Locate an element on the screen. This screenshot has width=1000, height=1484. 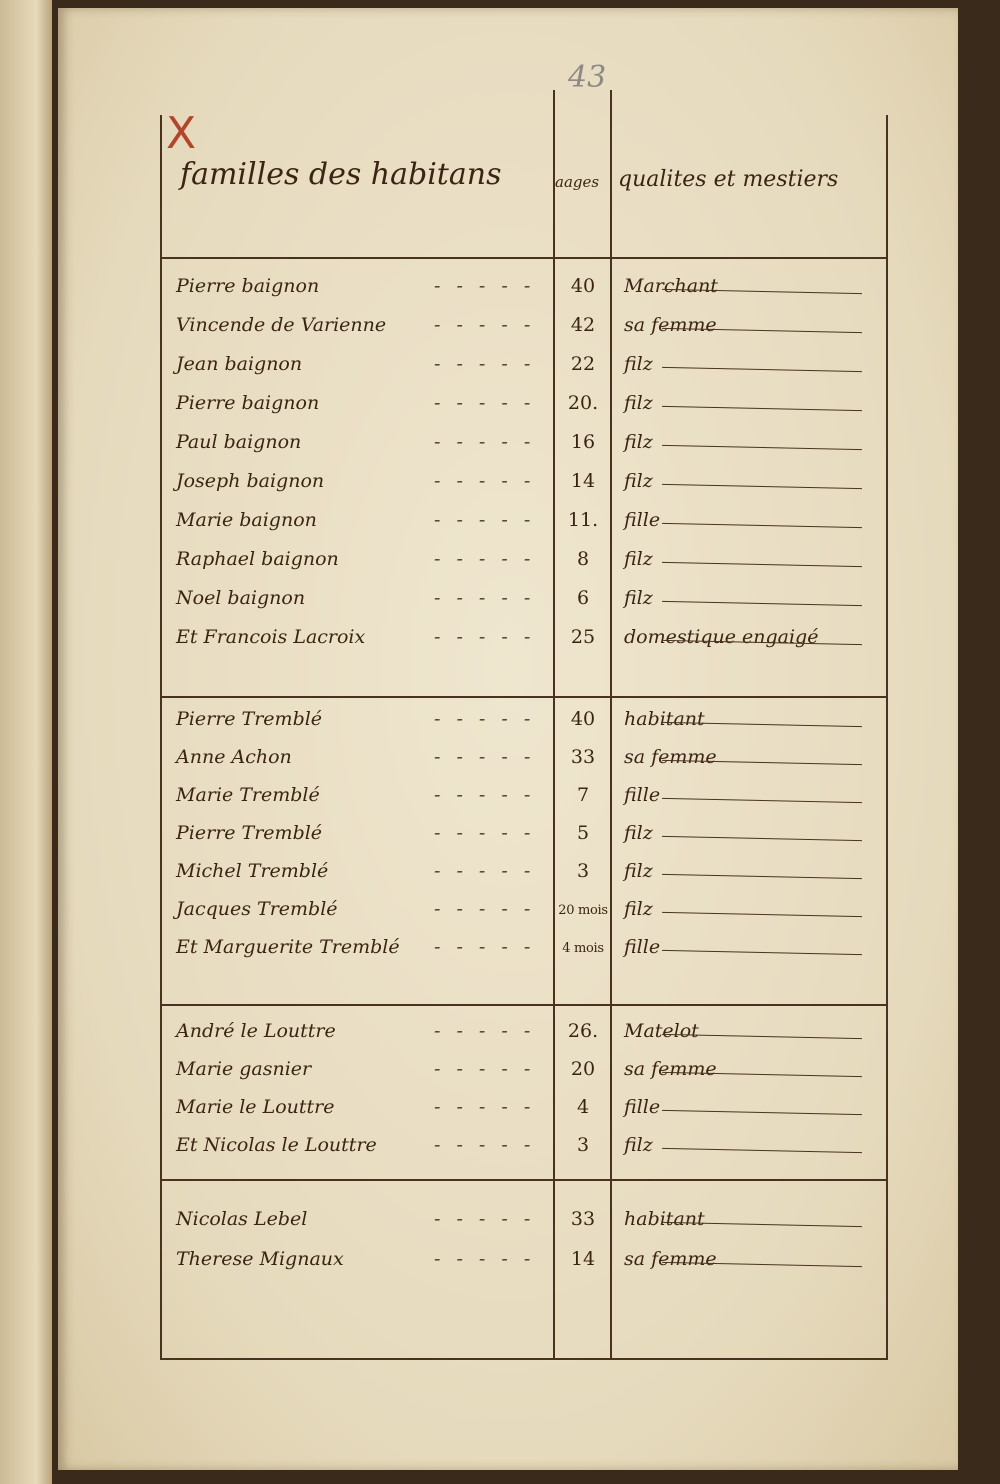
person-role: Matelot is located at coordinates (661, 1031).